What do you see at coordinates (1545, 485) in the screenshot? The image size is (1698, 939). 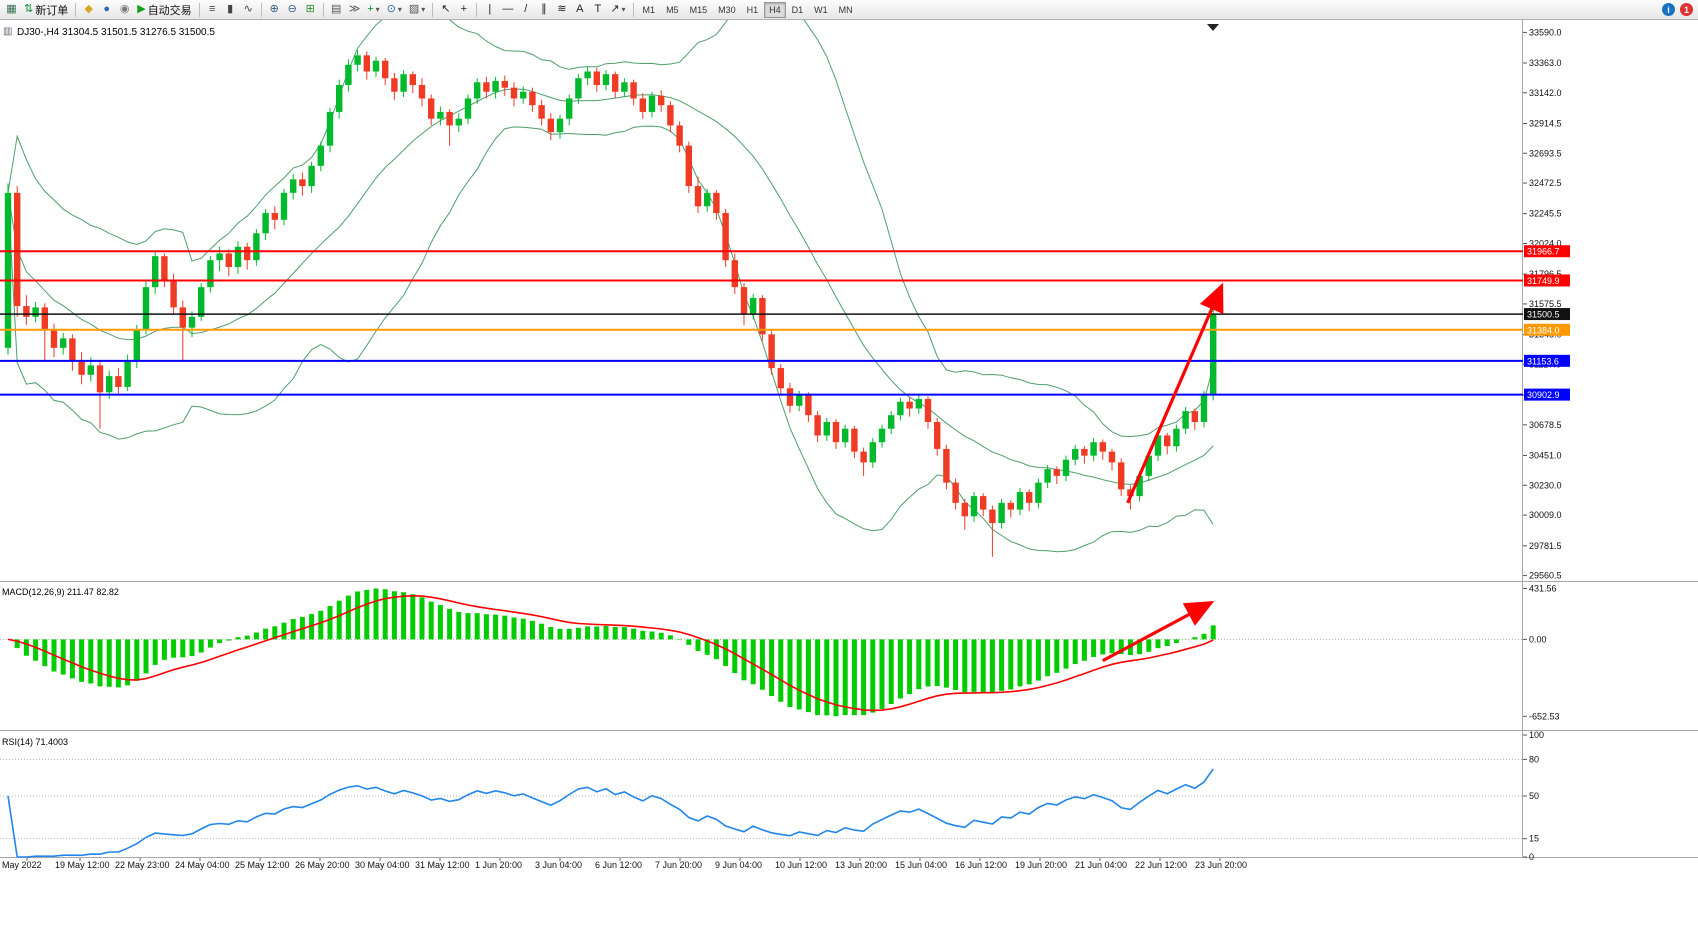 I see `price-axis-label: 30230.0` at bounding box center [1545, 485].